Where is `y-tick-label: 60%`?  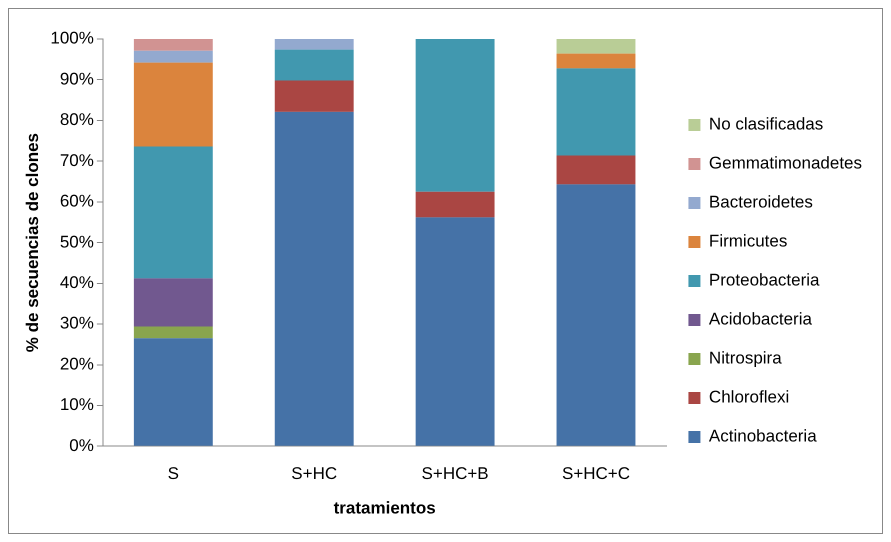 y-tick-label: 60% is located at coordinates (77, 201).